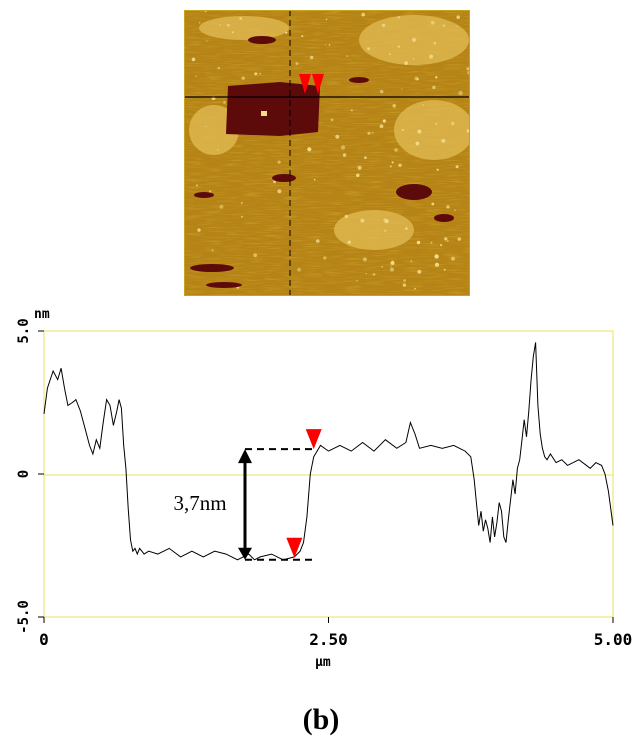 This screenshot has height=742, width=642. Describe the element at coordinates (44, 639) in the screenshot. I see `x-tick-label: 0` at that location.